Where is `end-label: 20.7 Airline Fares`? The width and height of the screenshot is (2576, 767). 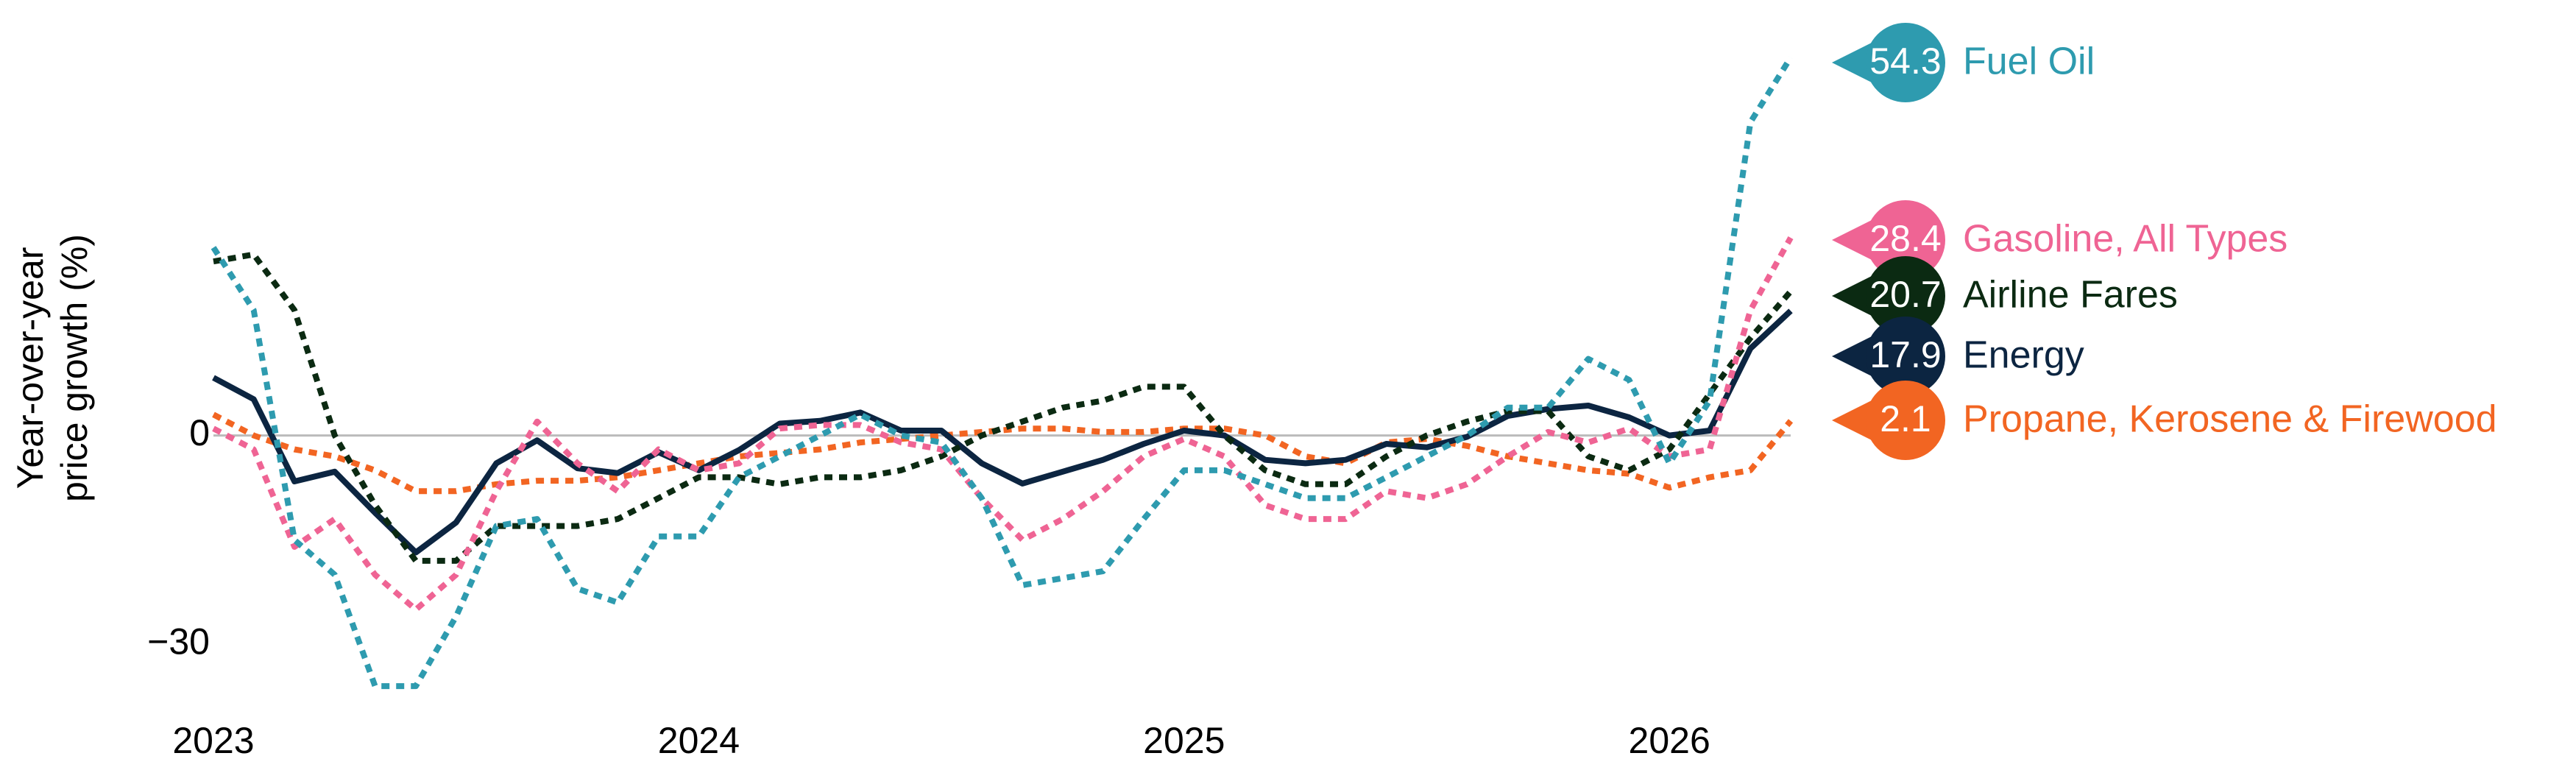 end-label: 20.7 Airline Fares is located at coordinates (2005, 296).